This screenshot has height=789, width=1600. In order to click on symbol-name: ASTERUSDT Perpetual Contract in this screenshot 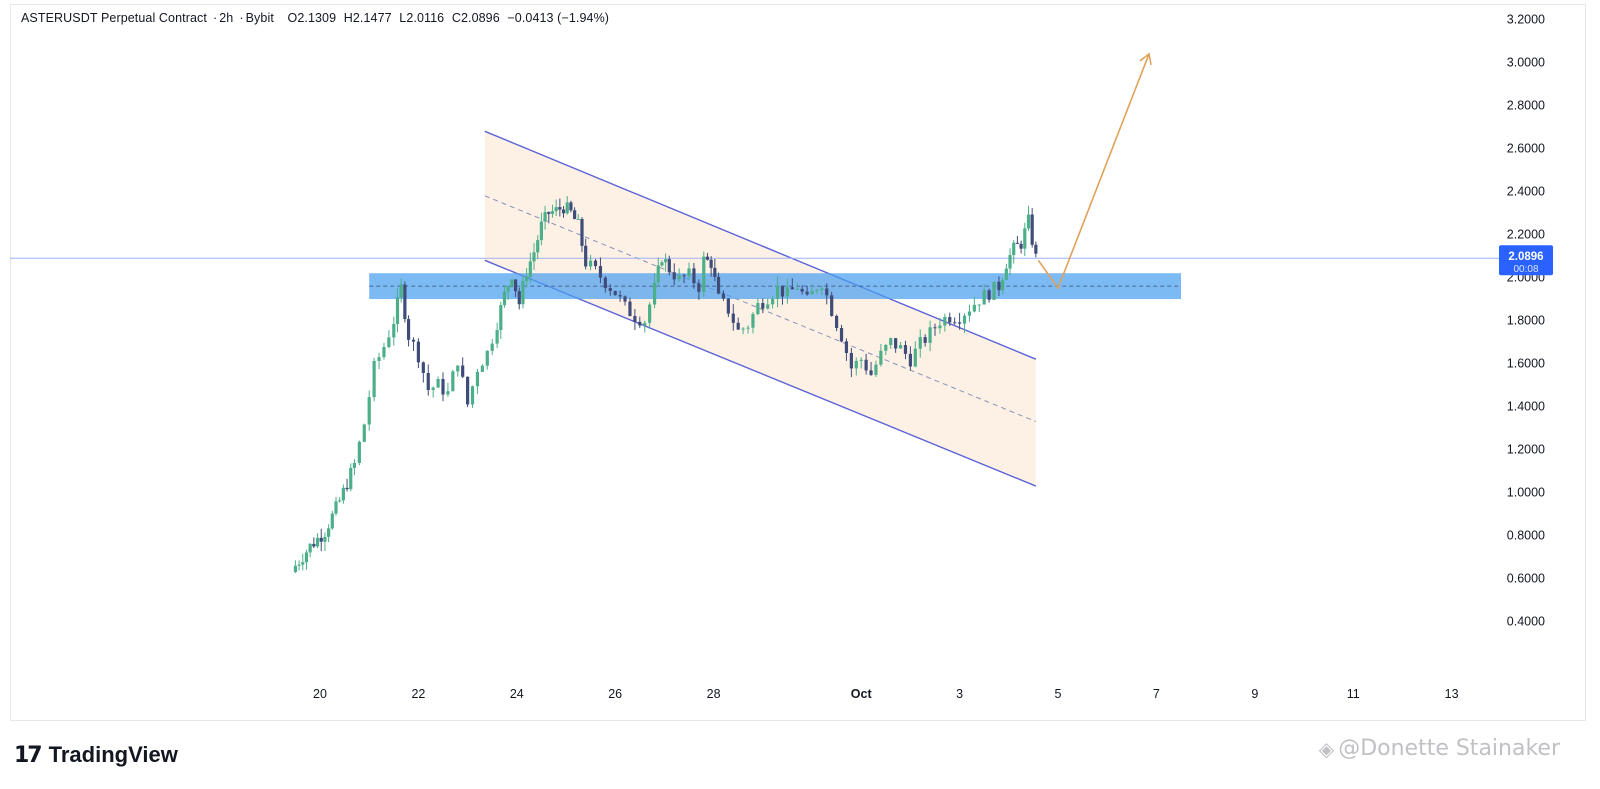, I will do `click(114, 18)`.